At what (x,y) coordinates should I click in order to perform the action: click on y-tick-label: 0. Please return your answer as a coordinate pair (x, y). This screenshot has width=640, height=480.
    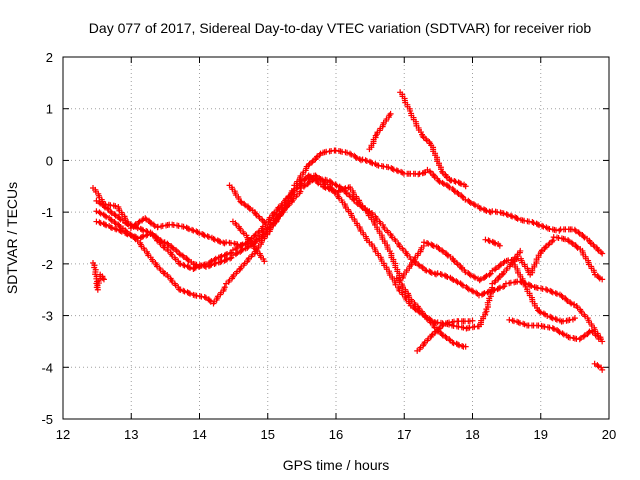
    Looking at the image, I should click on (49, 160).